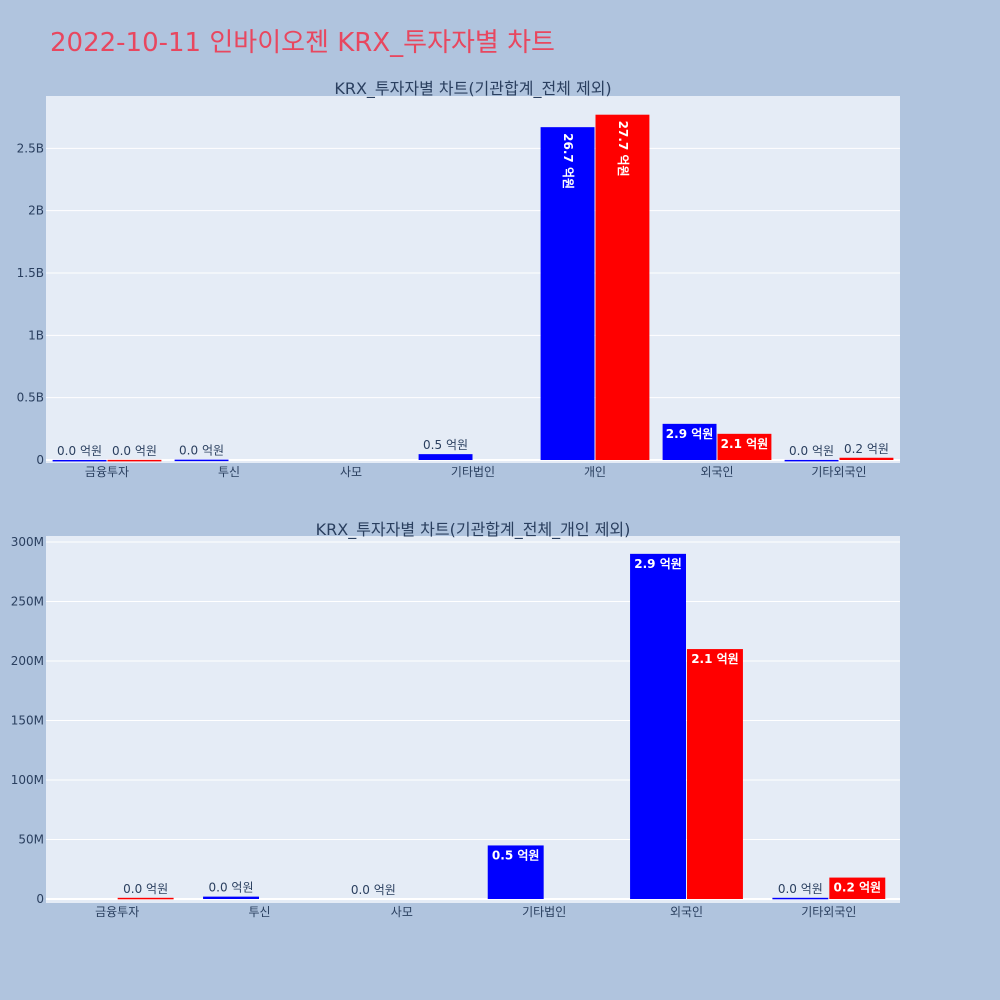 The height and width of the screenshot is (1000, 1000). Describe the element at coordinates (31, 839) in the screenshot. I see `y-tick-label: 50M` at that location.